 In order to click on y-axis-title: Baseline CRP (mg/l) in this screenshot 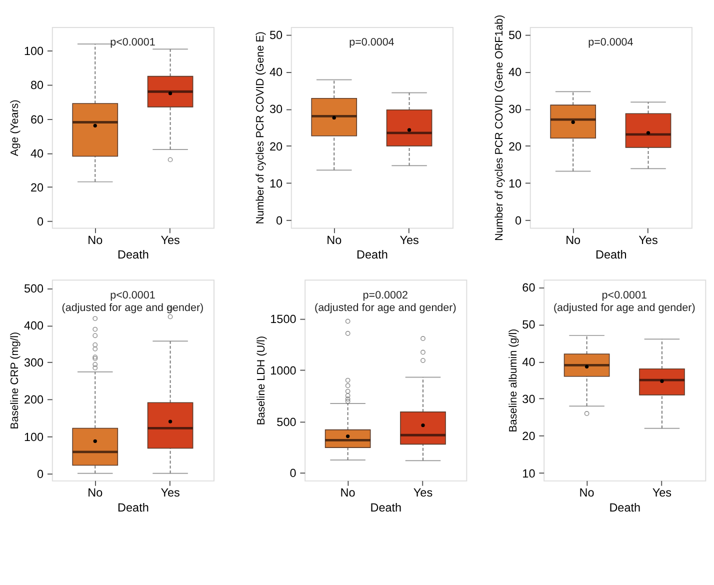, I will do `click(15, 381)`.